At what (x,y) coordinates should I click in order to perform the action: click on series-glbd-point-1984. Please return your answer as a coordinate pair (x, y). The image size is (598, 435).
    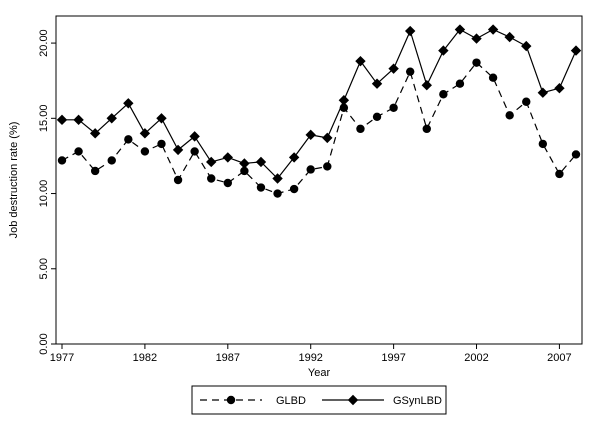
    Looking at the image, I should click on (178, 180).